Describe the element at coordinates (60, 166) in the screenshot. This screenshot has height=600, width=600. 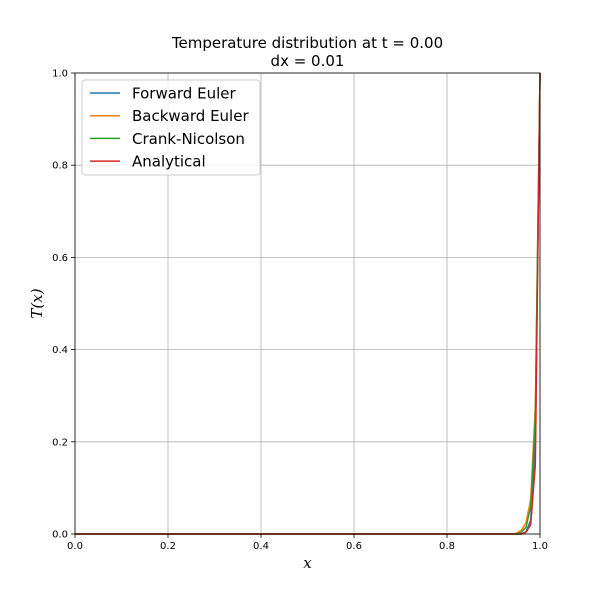
I see `y-tick-label: 0.8` at that location.